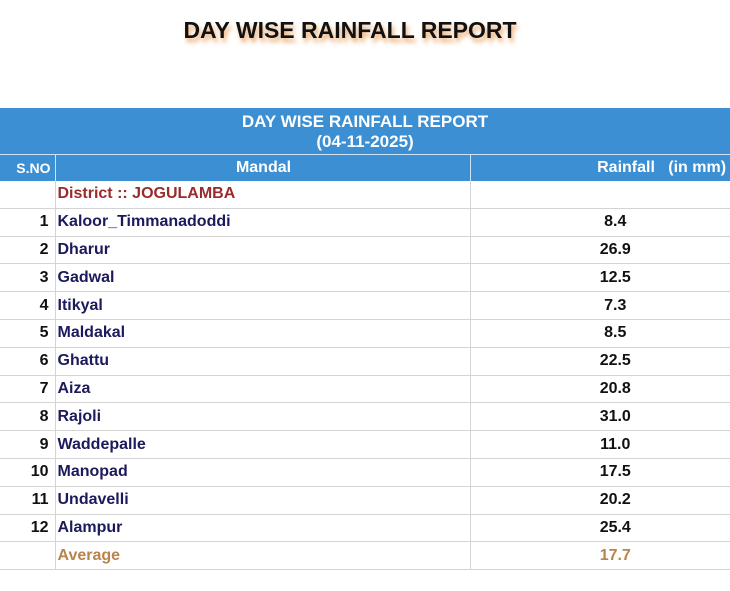 The image size is (730, 591). Describe the element at coordinates (262, 222) in the screenshot. I see `mandal-cell: Kaloor_Timmanadoddi` at that location.